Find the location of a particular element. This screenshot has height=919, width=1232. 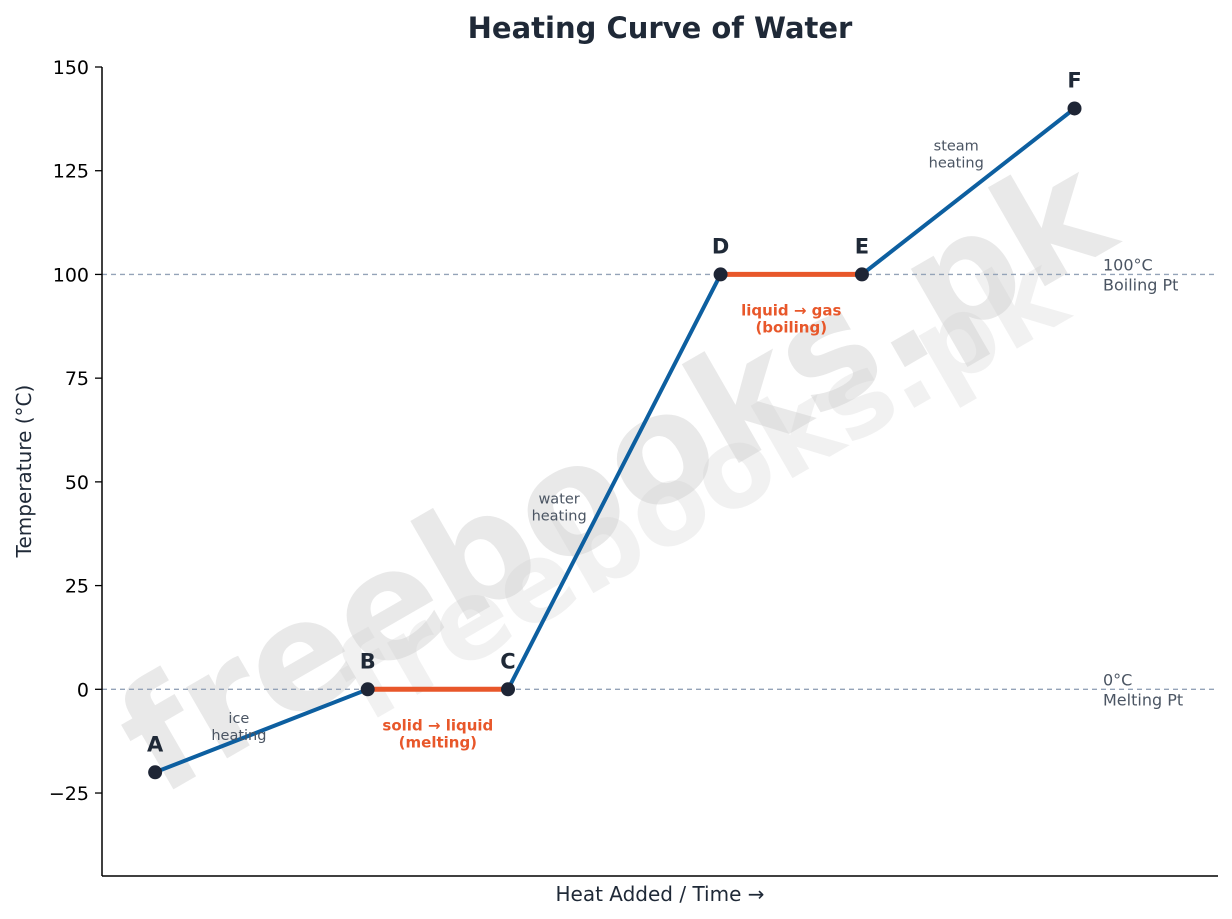

phase-change-label: (boiling) is located at coordinates (791, 327).